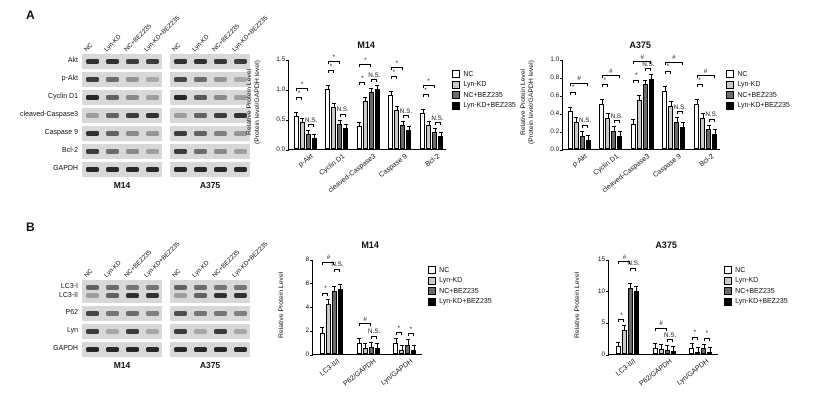  What do you see at coordinates (666, 245) in the screenshot?
I see `chart-title: A375` at bounding box center [666, 245].